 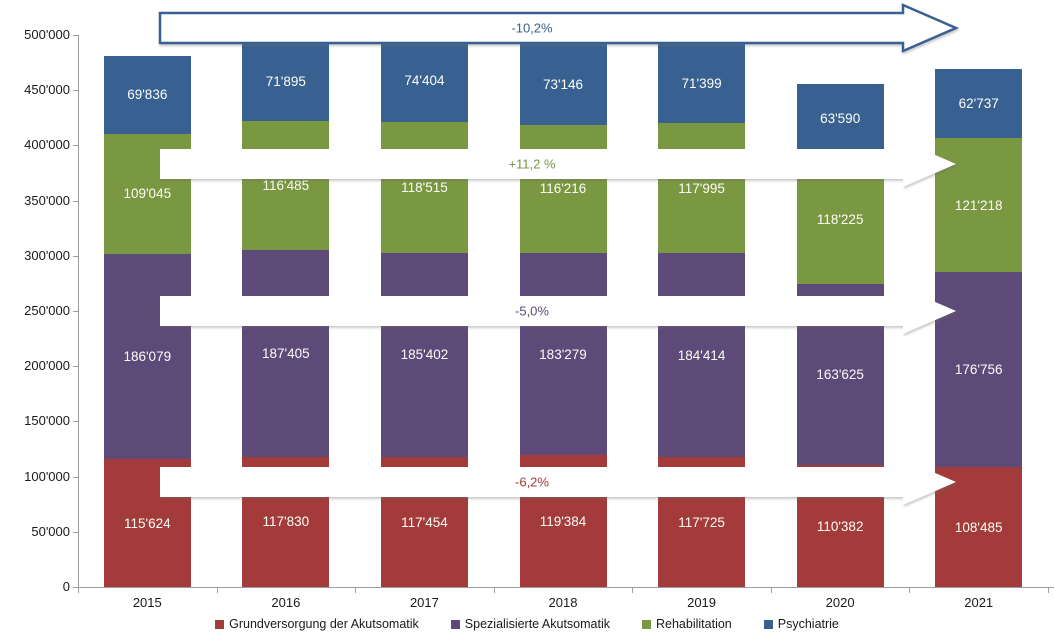 I want to click on legend-label: Spezialisierte Akutsomatik, so click(x=537, y=624).